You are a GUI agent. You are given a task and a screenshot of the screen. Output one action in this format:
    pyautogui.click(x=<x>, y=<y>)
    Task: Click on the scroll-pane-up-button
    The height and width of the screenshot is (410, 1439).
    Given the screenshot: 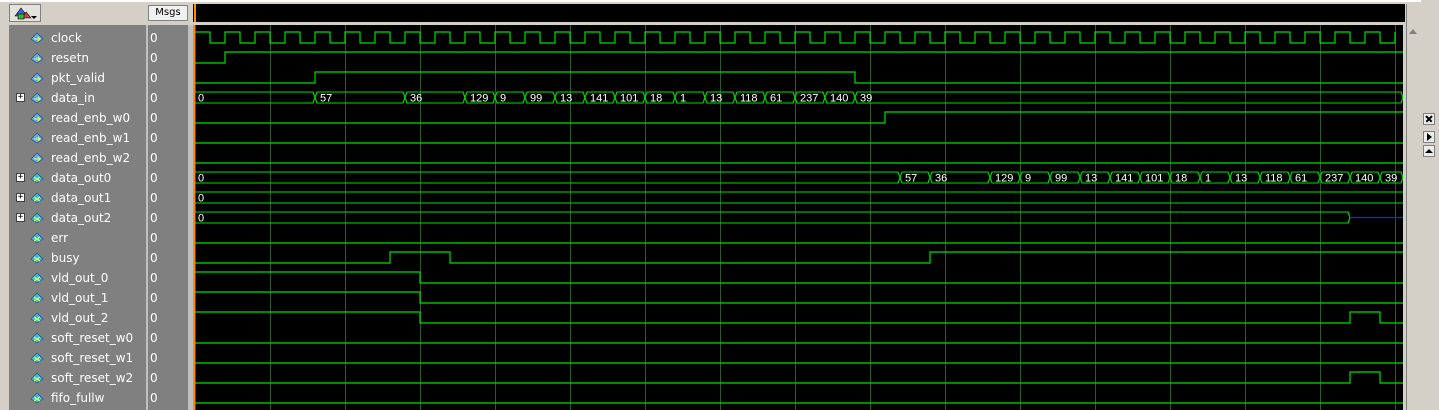 What is the action you would take?
    pyautogui.click(x=1429, y=151)
    